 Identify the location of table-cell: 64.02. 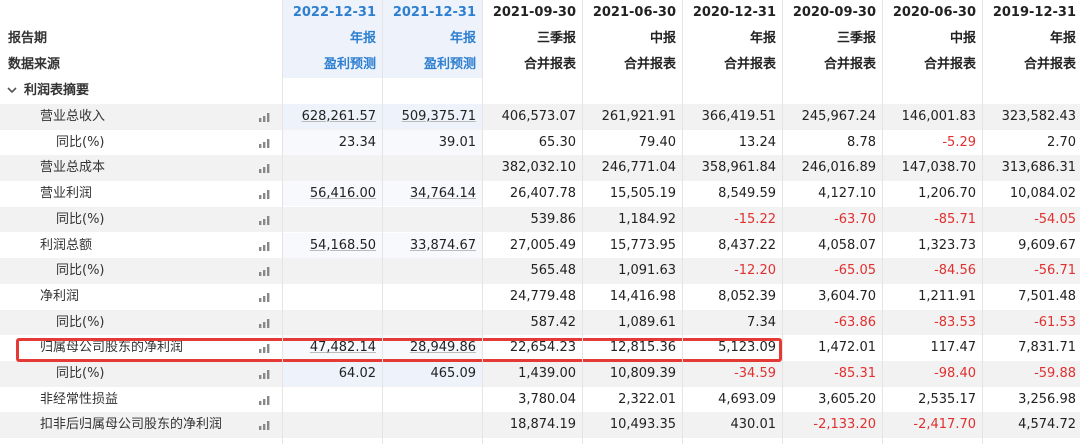
(332, 373).